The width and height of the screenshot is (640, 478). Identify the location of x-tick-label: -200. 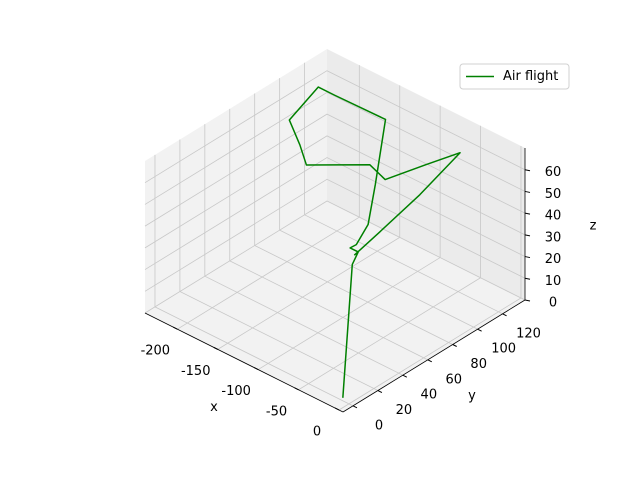
(156, 351).